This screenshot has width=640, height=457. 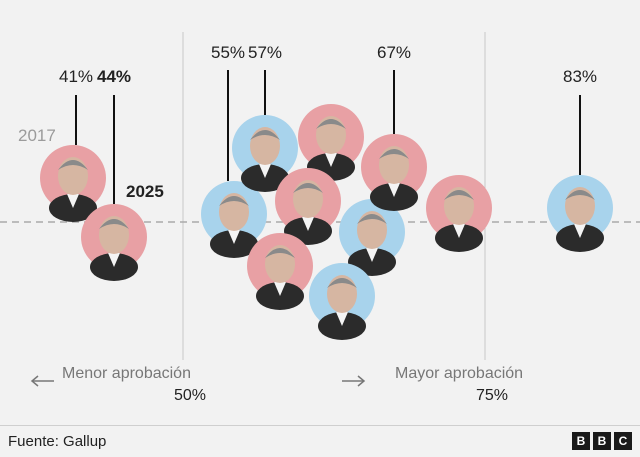 I want to click on tick-label-50: 50%, so click(x=190, y=395).